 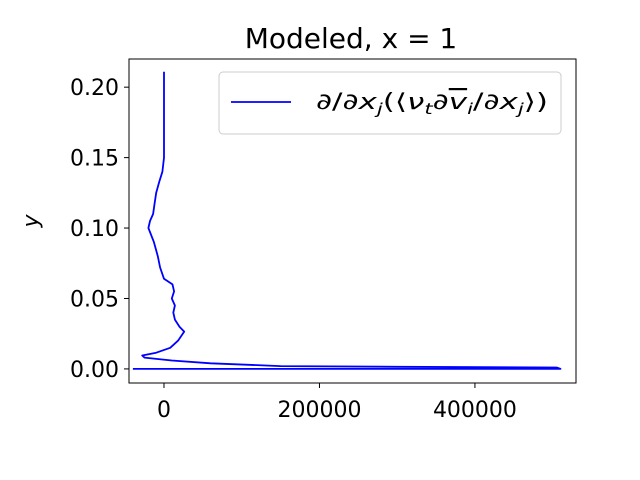 What do you see at coordinates (164, 410) in the screenshot?
I see `x-tick-label: 0` at bounding box center [164, 410].